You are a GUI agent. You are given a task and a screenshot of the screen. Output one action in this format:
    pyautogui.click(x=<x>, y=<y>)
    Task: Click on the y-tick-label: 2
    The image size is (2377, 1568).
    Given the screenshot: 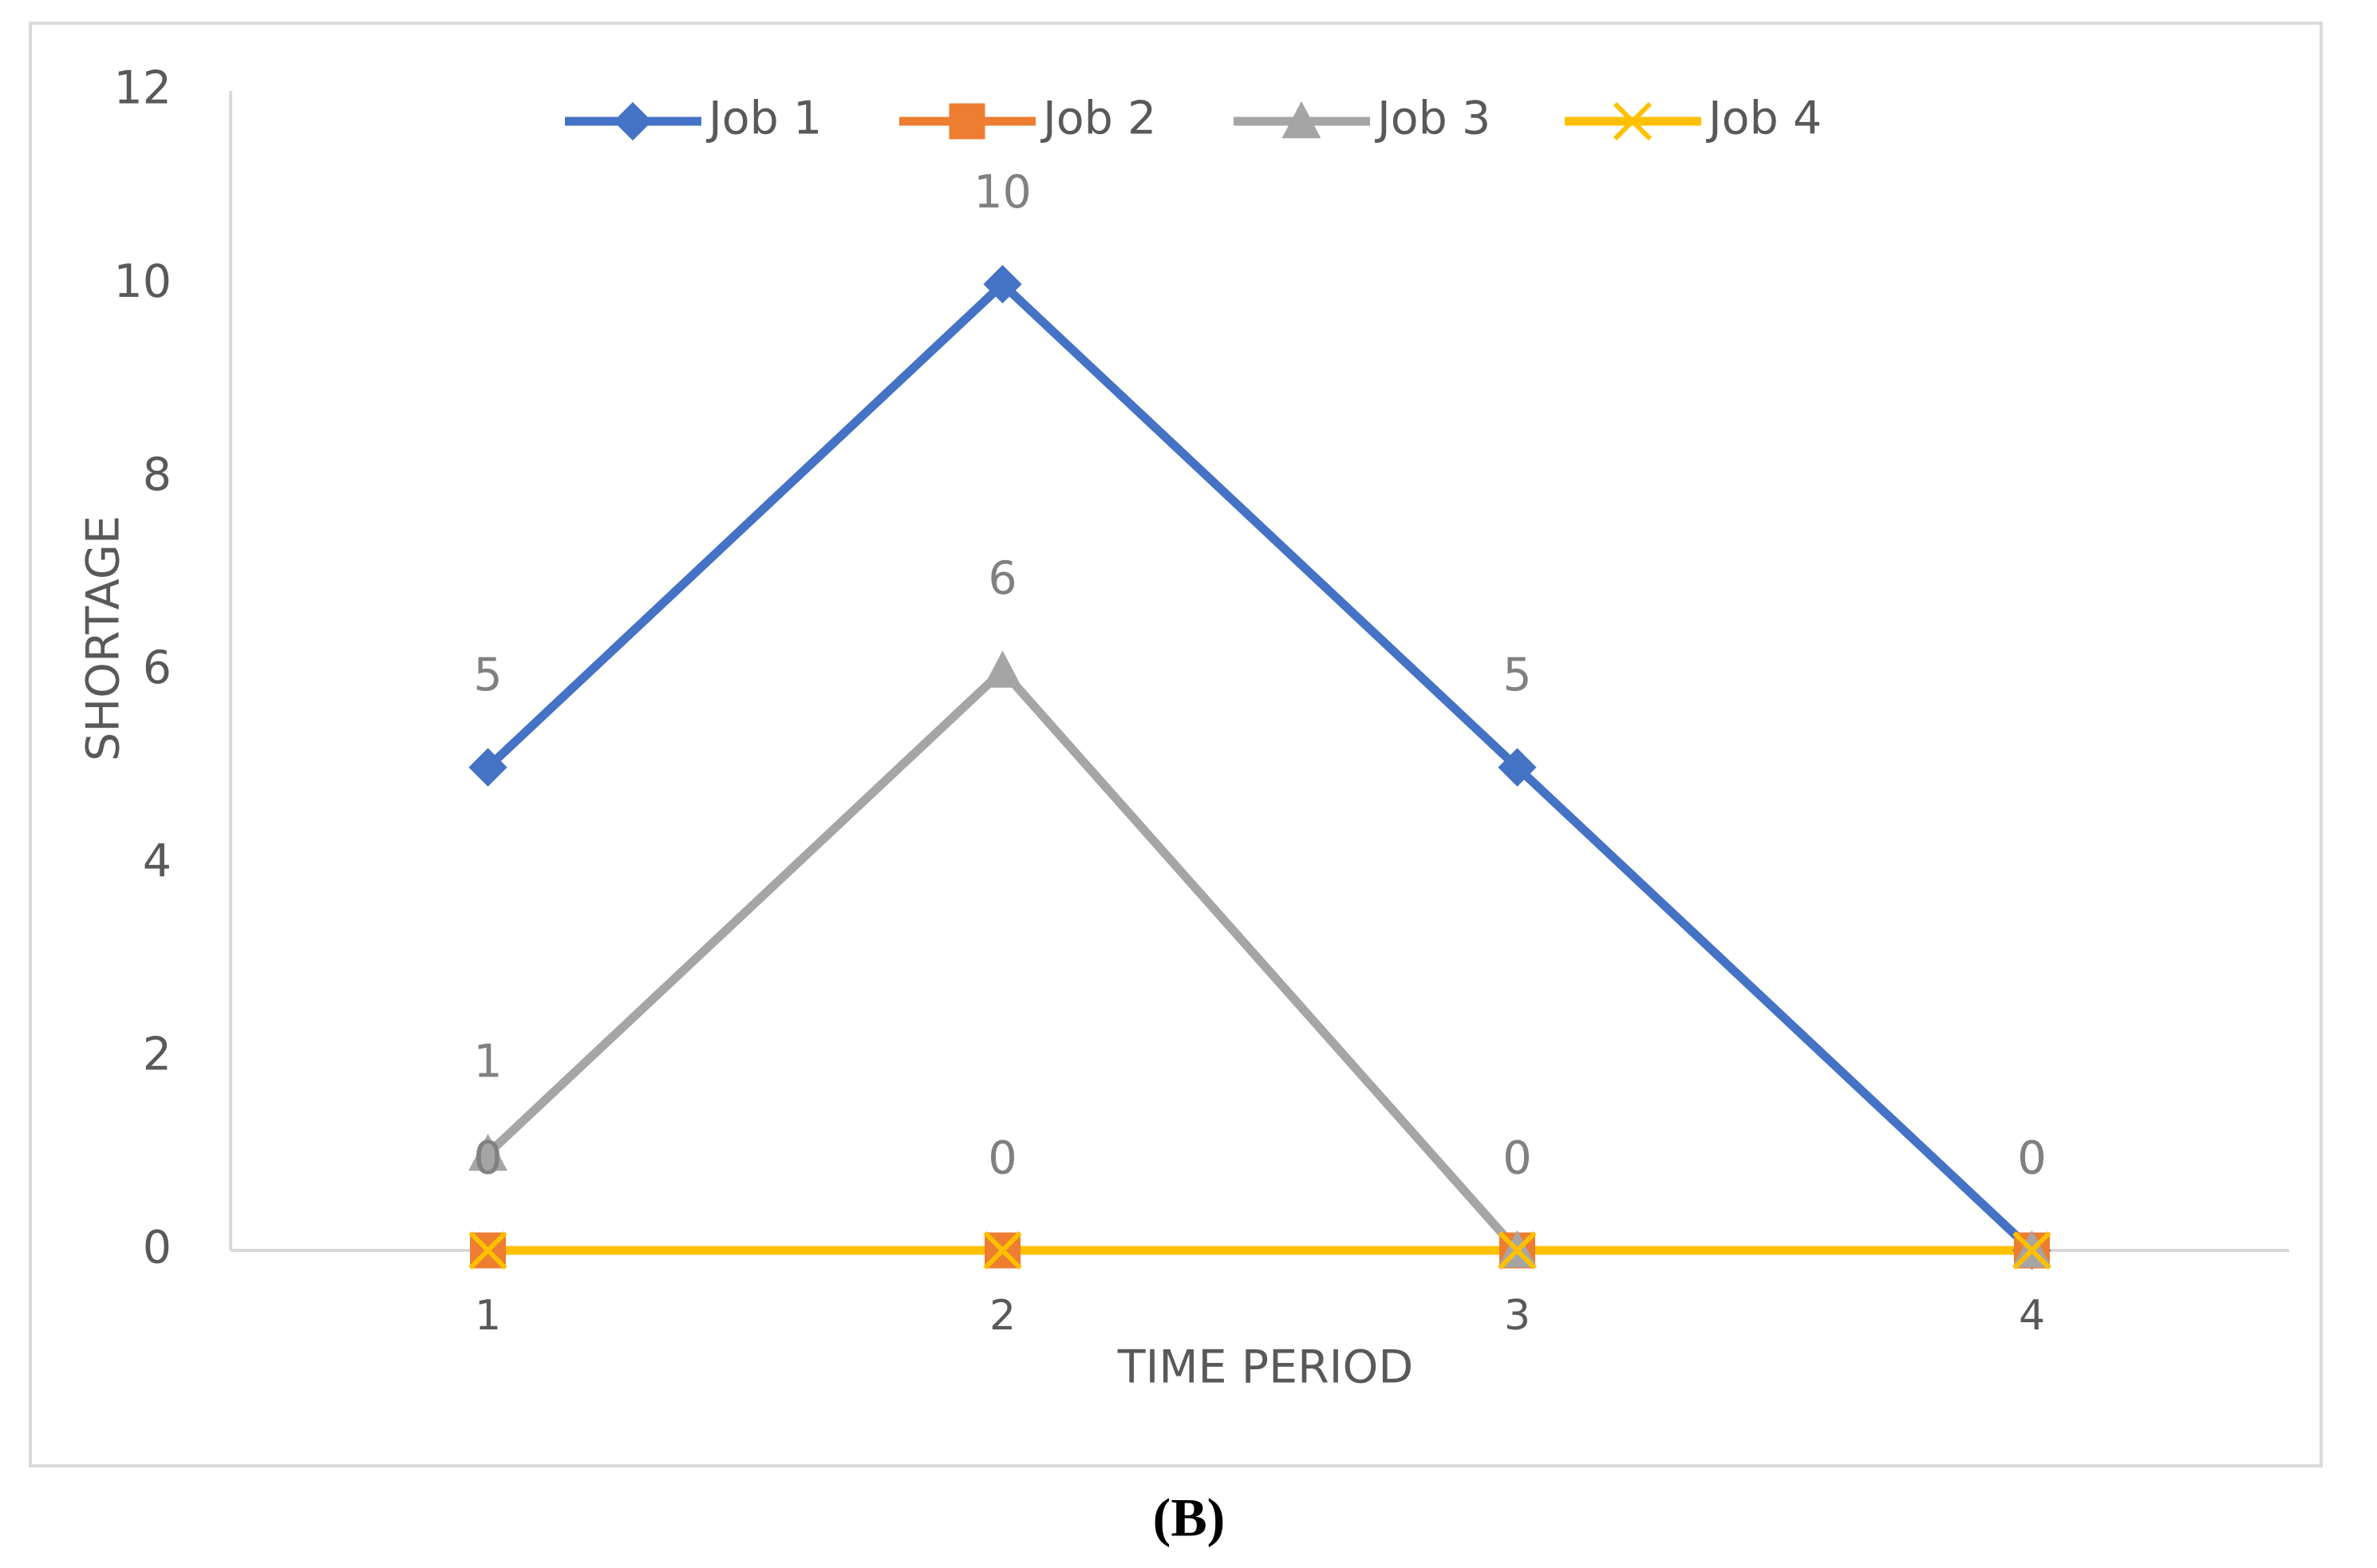 What is the action you would take?
    pyautogui.click(x=157, y=1054)
    